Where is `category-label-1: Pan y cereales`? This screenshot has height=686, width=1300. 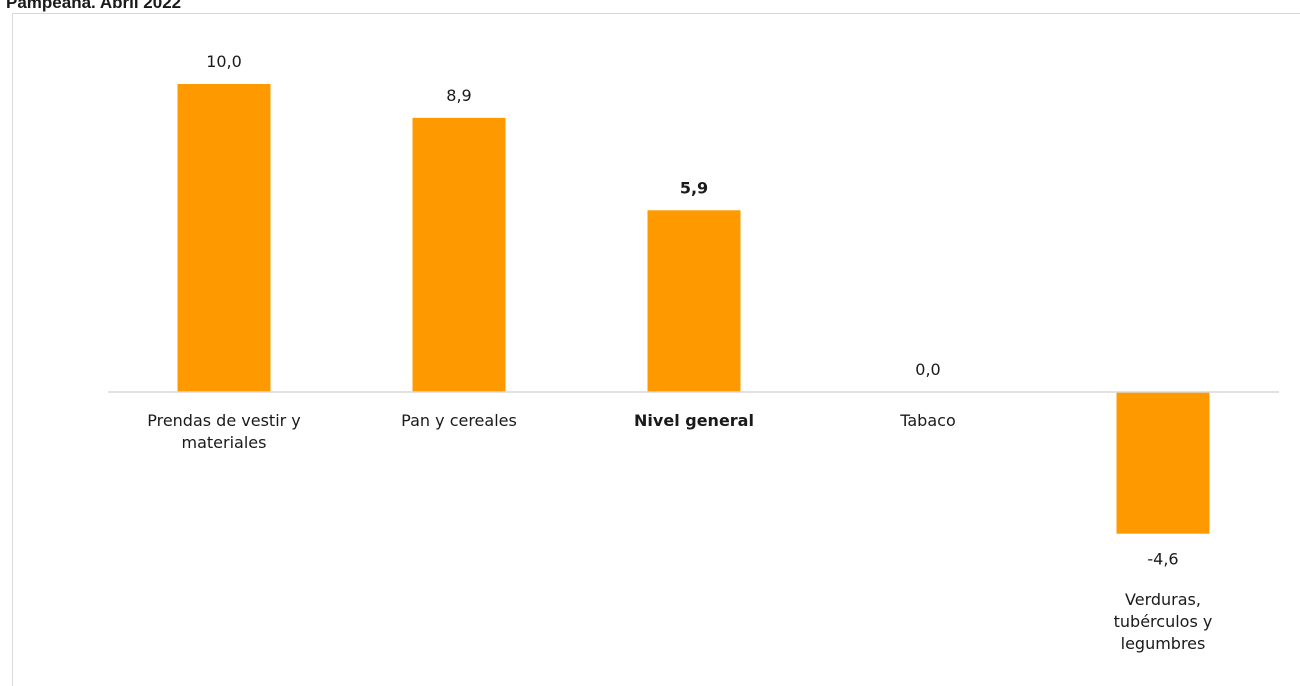
category-label-1: Pan y cereales is located at coordinates (459, 420).